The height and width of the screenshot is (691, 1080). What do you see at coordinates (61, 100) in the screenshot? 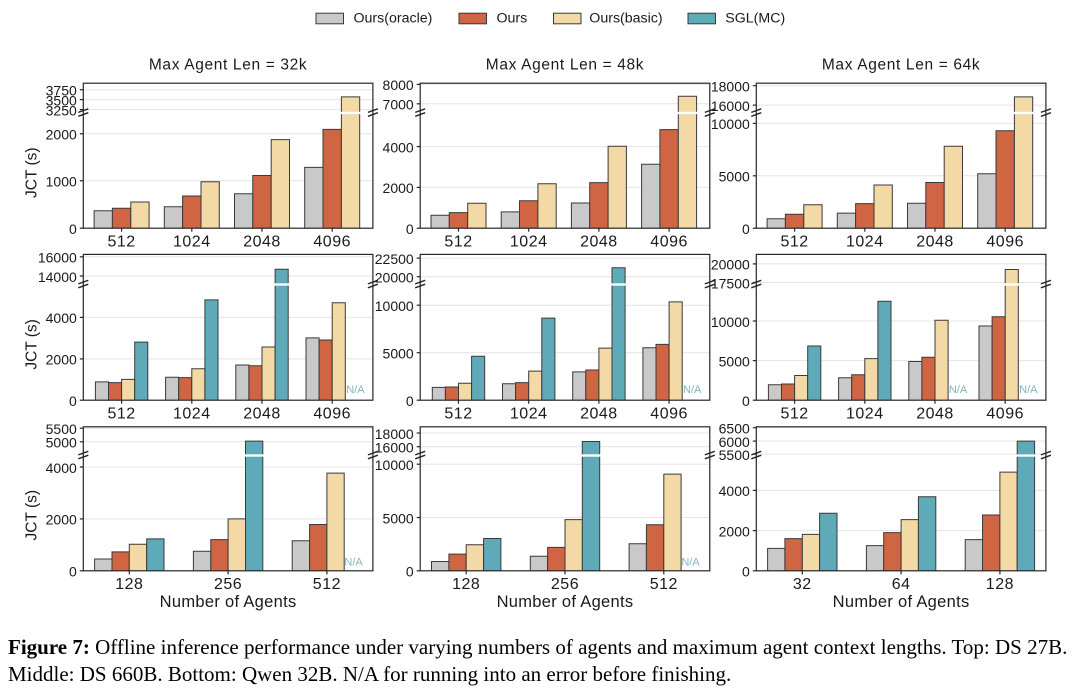
I see `svg-text: 3500` at bounding box center [61, 100].